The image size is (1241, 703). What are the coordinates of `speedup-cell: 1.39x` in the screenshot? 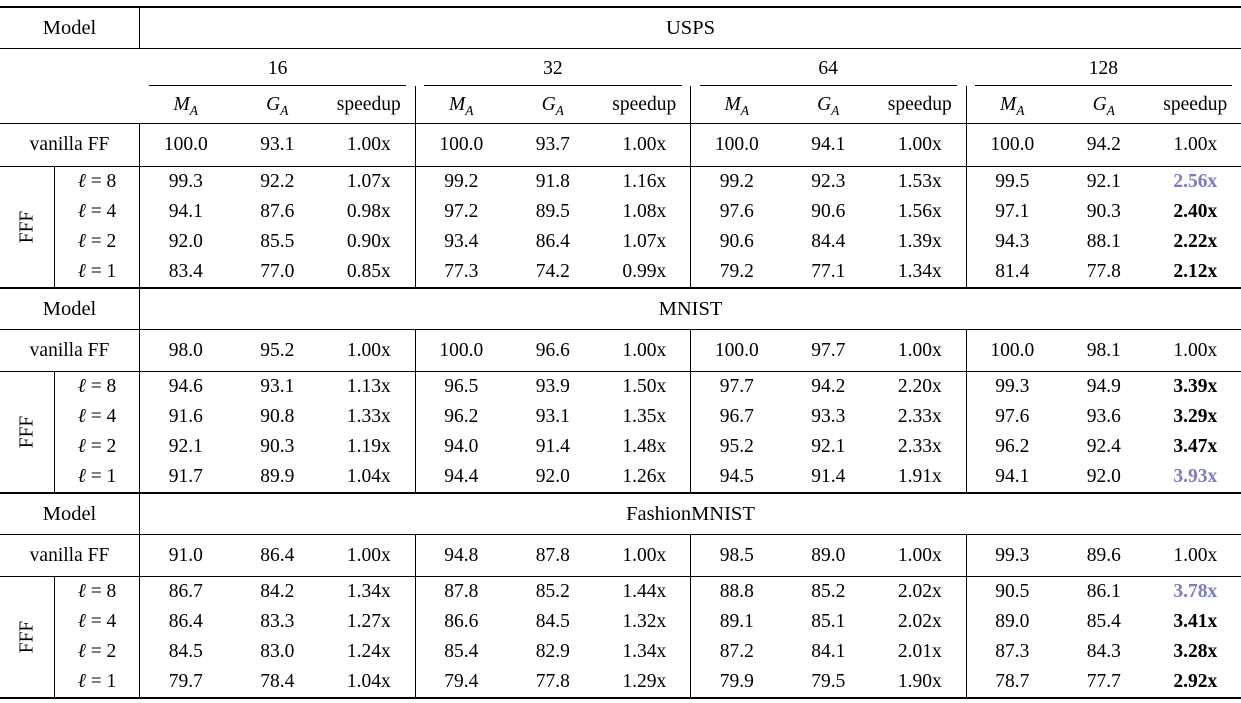 It's located at (919, 241).